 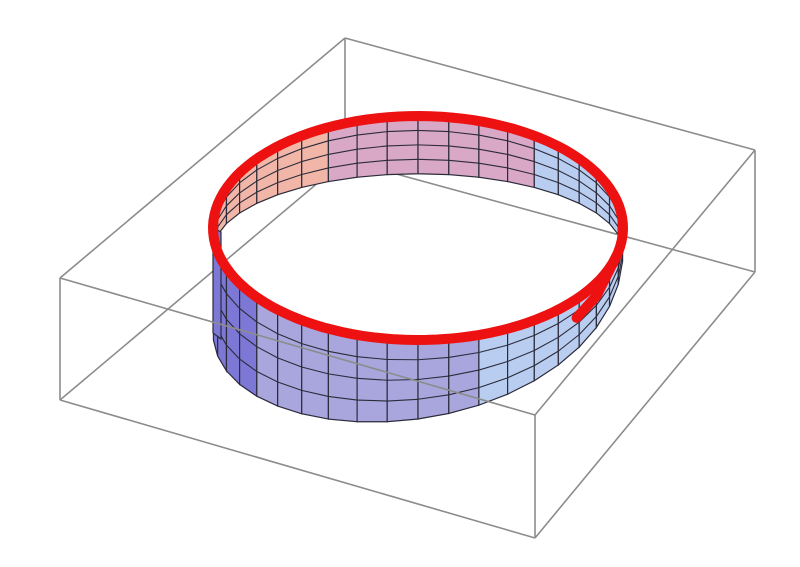 I want to click on mobius-inner-wall, so click(x=418, y=181).